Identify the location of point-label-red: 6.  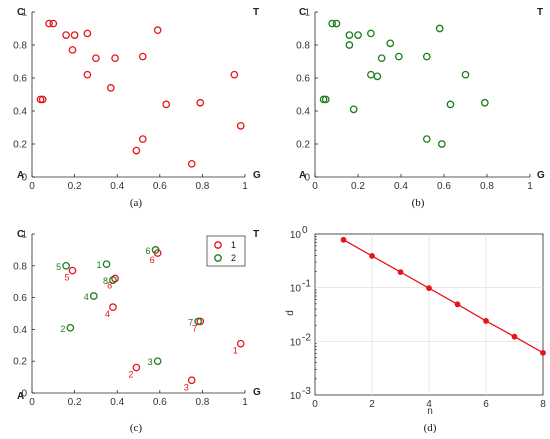
(152, 260).